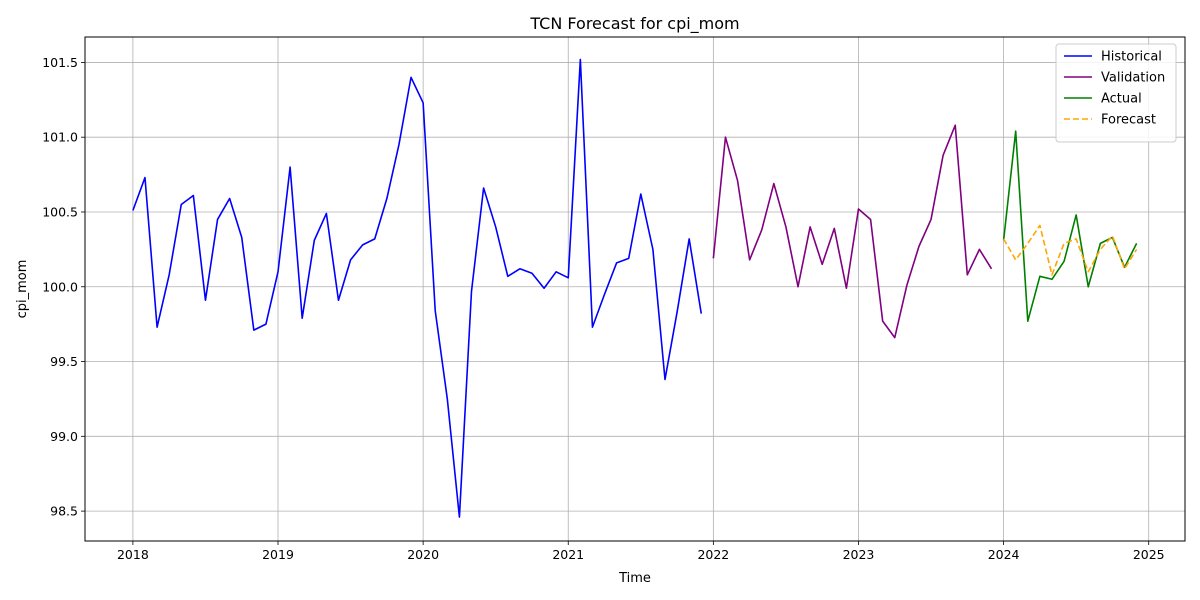  What do you see at coordinates (859, 554) in the screenshot?
I see `x-tick-label: 2023` at bounding box center [859, 554].